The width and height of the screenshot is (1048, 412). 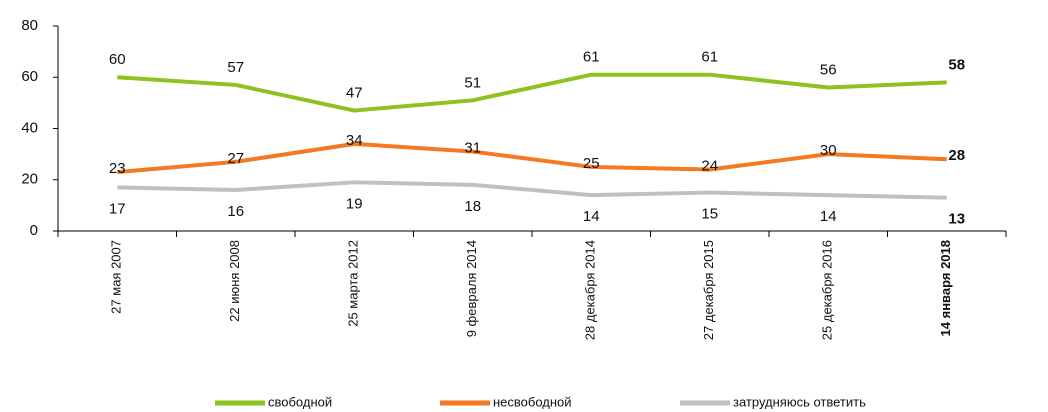 What do you see at coordinates (709, 214) in the screenshot?
I see `data-label: 15` at bounding box center [709, 214].